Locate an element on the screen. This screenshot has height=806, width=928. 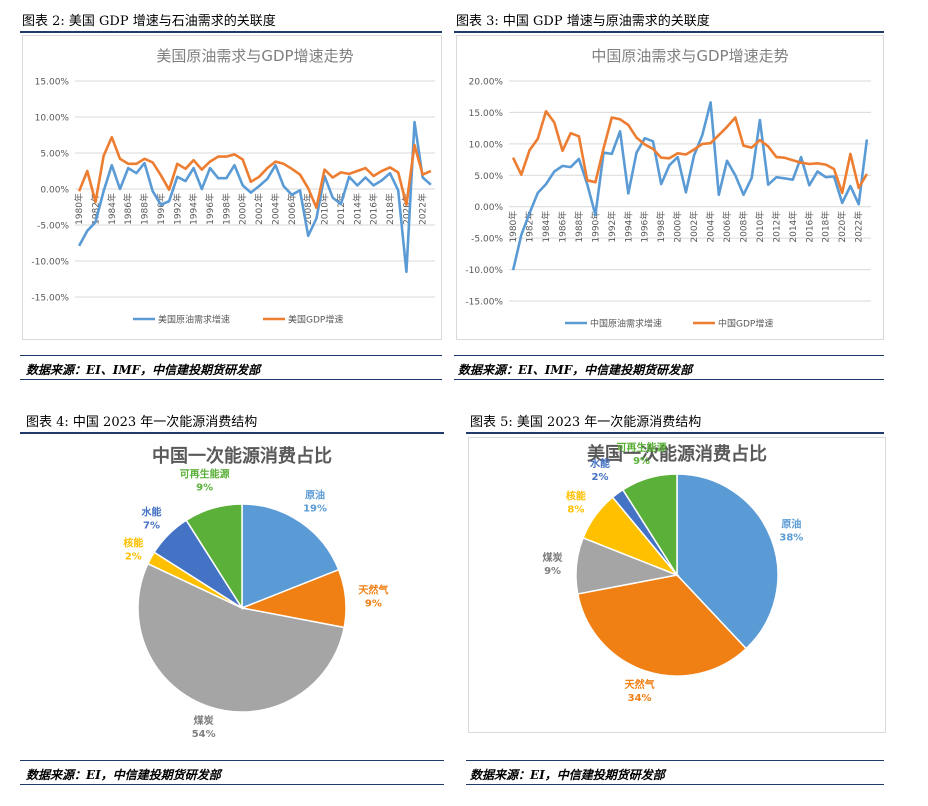
figure-3-top-rule is located at coordinates (669, 32).